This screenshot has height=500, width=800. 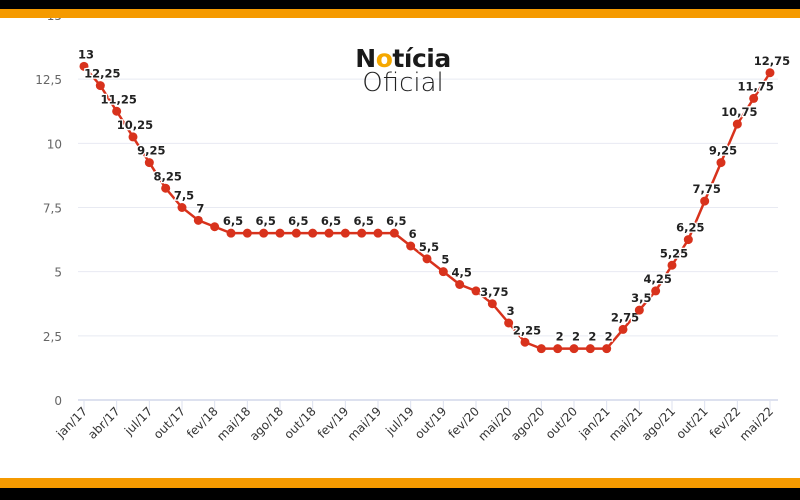 What do you see at coordinates (625, 317) in the screenshot?
I see `data-label: 2,75` at bounding box center [625, 317].